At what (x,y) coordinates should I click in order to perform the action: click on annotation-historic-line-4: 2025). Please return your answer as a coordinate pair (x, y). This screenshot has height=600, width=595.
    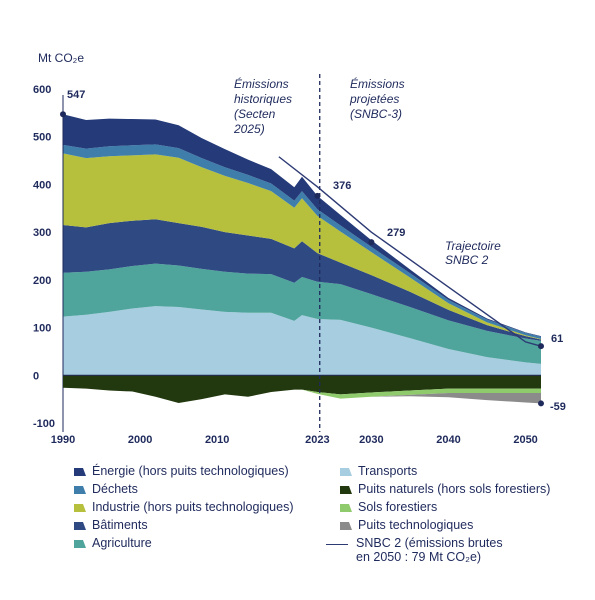
    Looking at the image, I should click on (249, 129).